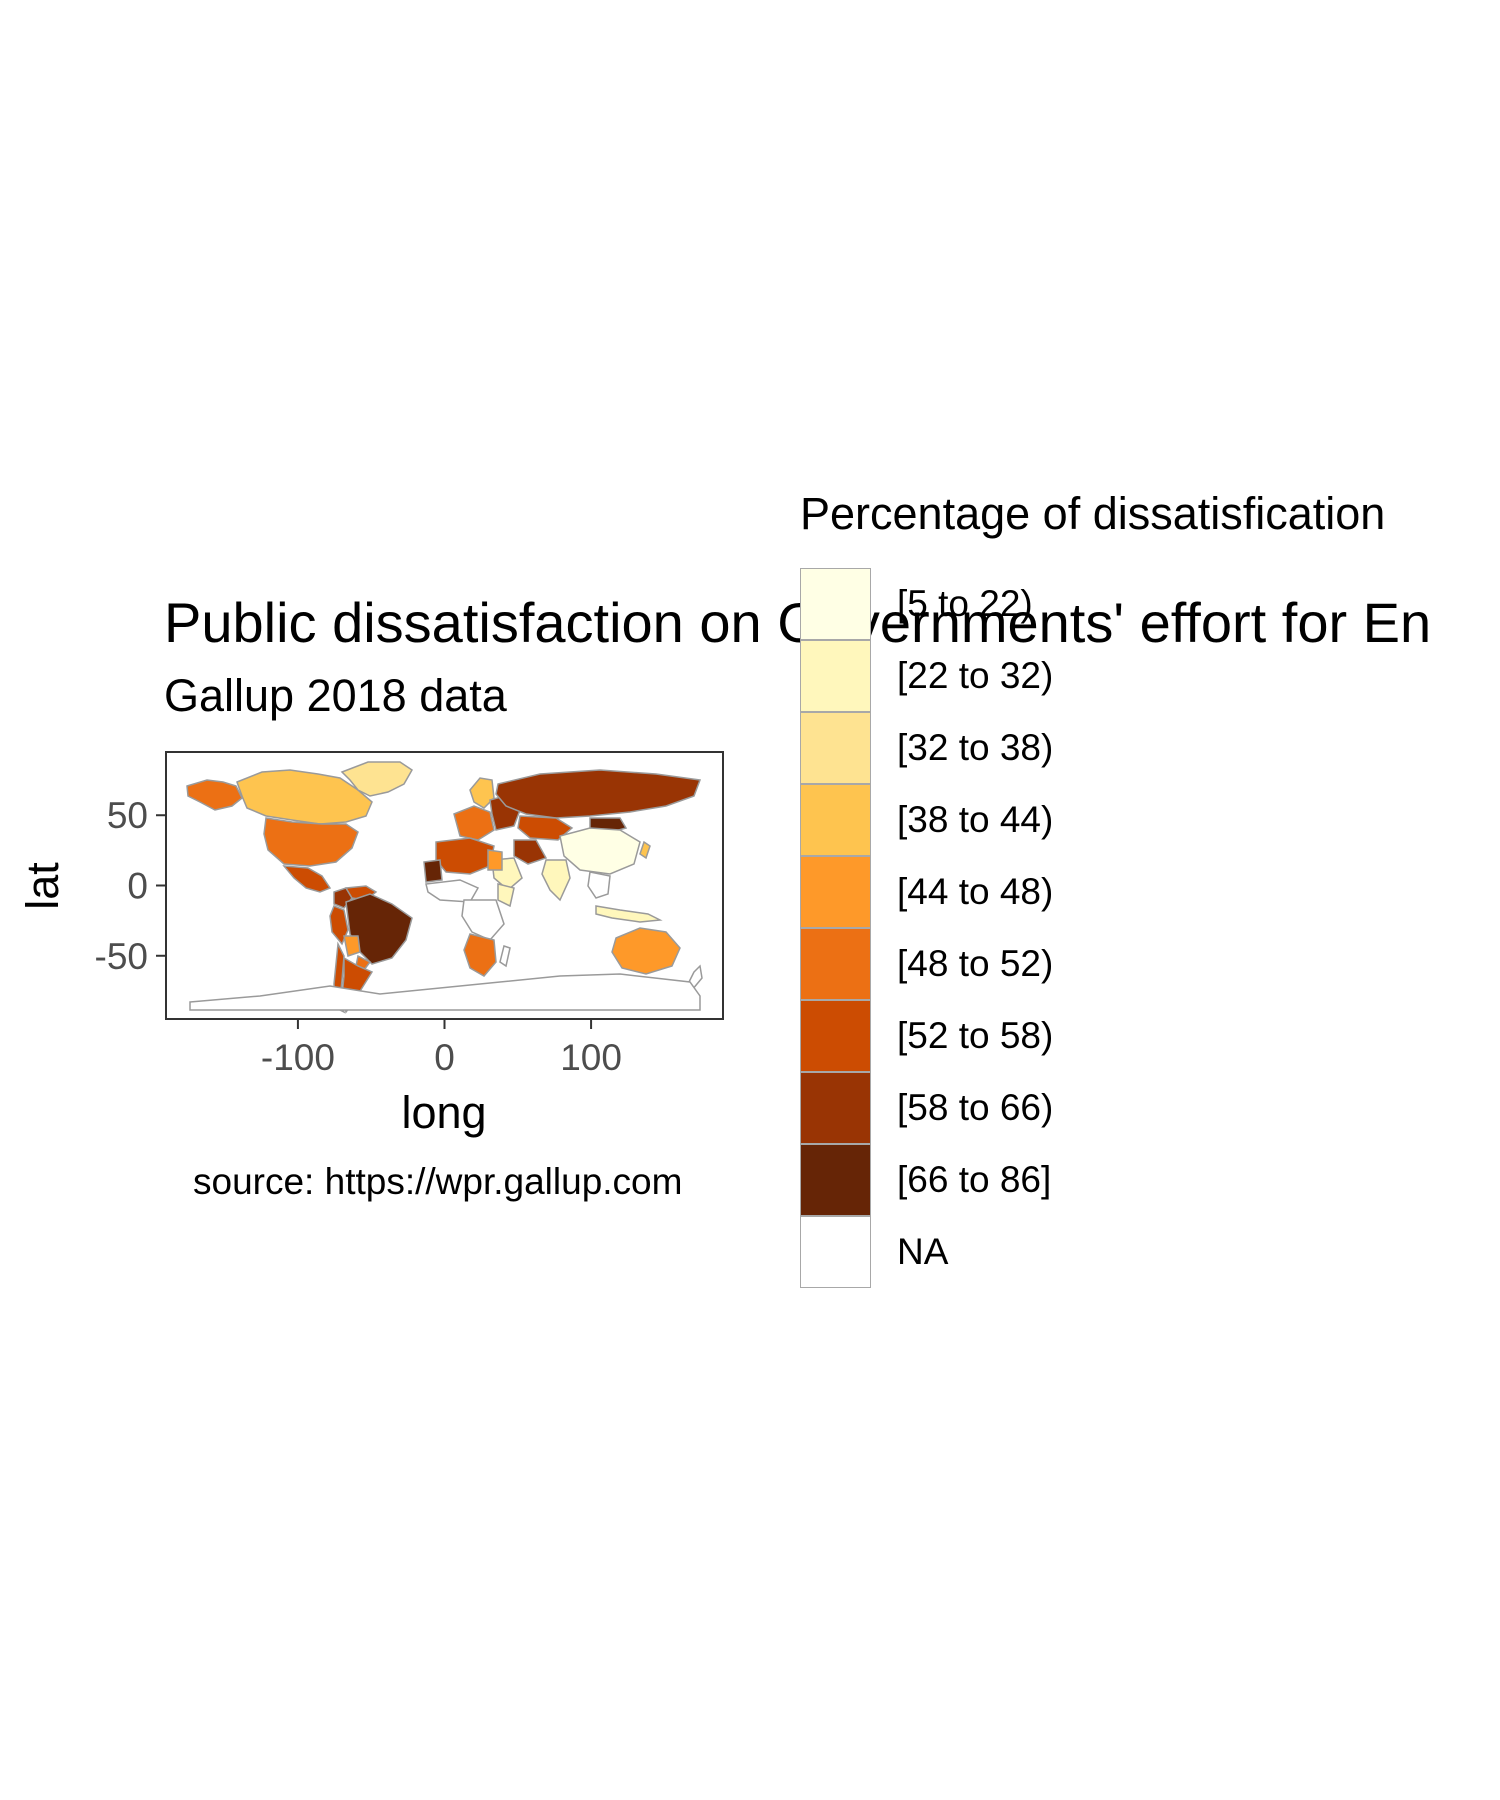 The width and height of the screenshot is (1500, 1800). Describe the element at coordinates (42, 886) in the screenshot. I see `y-axis-label: lat` at that location.